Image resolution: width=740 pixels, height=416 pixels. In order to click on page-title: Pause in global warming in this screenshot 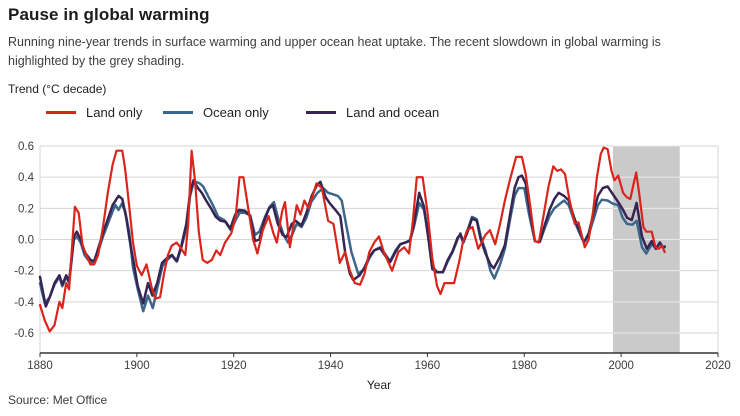, I will do `click(109, 14)`.